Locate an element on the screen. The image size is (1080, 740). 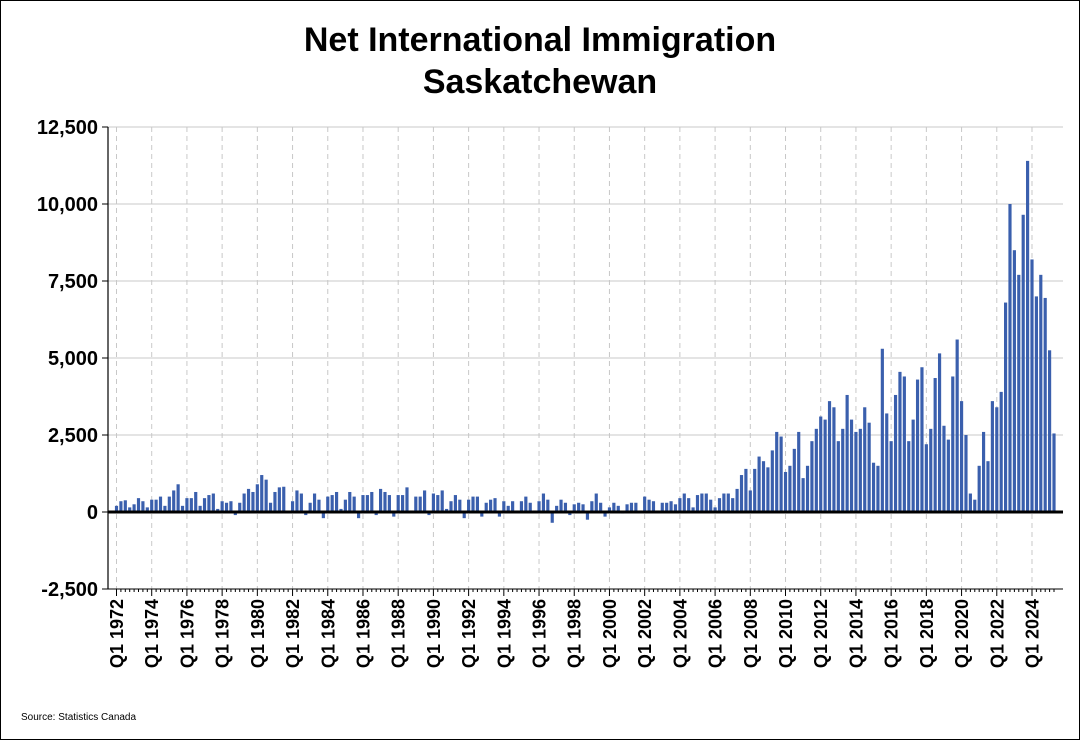
source-note: Source: Statistics Canada is located at coordinates (79, 717).